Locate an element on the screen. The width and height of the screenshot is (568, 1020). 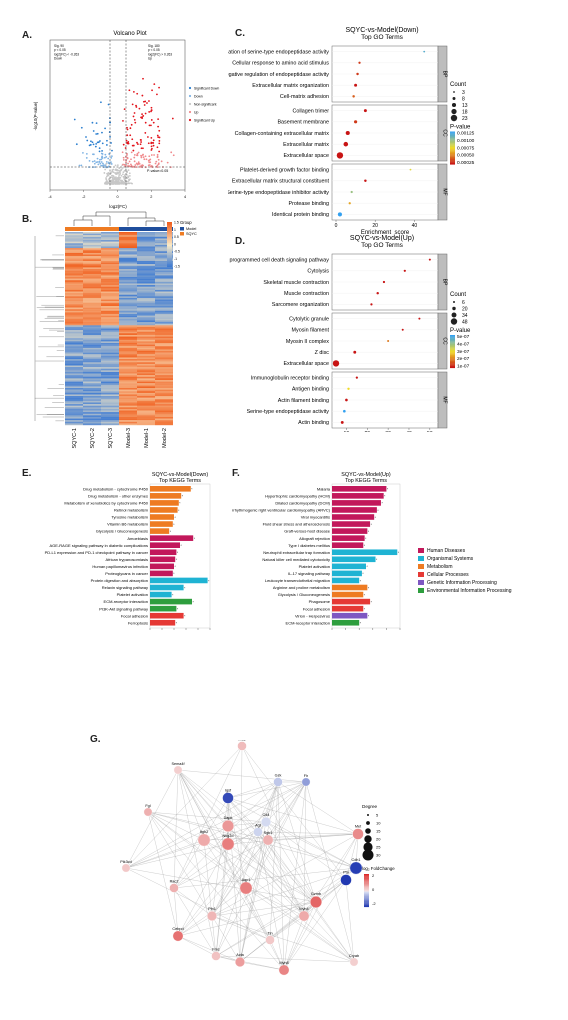
term-dot is located at coordinates (353, 96).